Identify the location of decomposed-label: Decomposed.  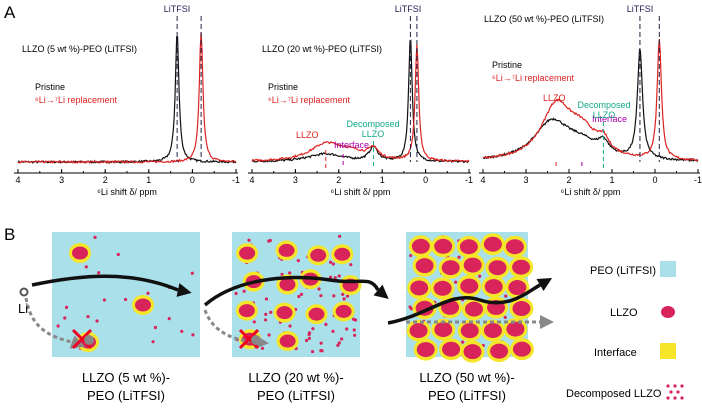
(372, 124).